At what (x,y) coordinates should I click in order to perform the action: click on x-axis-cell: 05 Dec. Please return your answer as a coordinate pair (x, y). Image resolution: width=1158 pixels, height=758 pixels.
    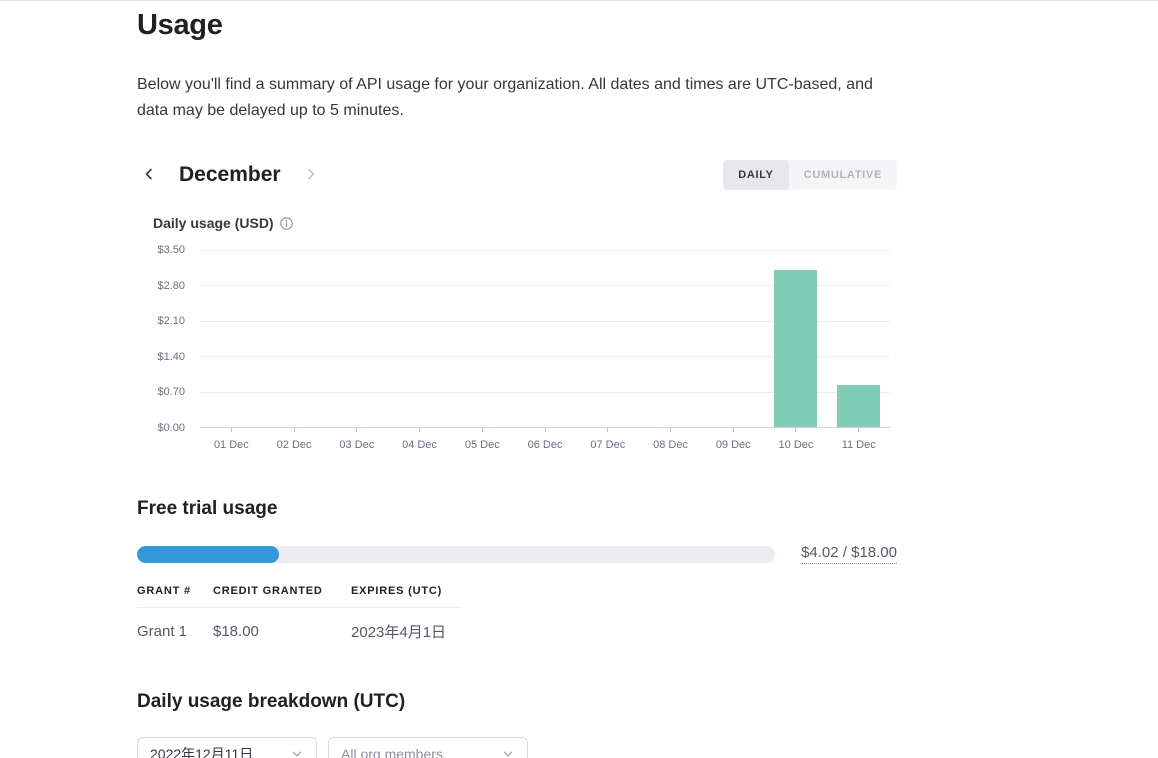
    Looking at the image, I should click on (482, 439).